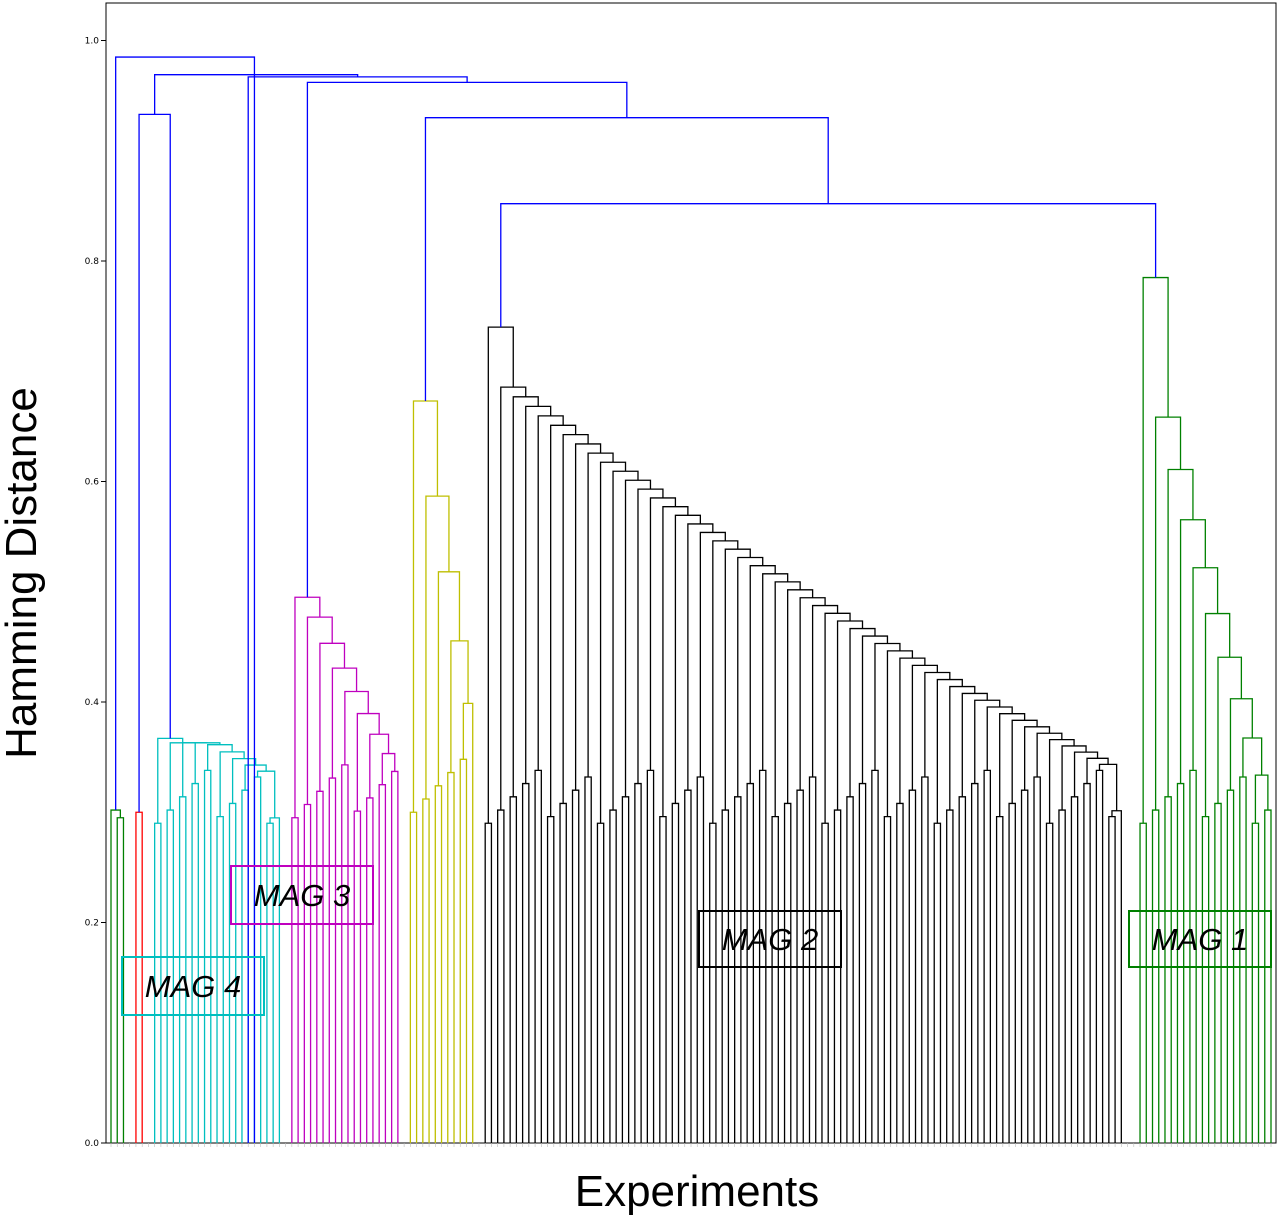 This screenshot has width=1280, height=1218. I want to click on cluster-label: MAG 1, so click(1200, 939).